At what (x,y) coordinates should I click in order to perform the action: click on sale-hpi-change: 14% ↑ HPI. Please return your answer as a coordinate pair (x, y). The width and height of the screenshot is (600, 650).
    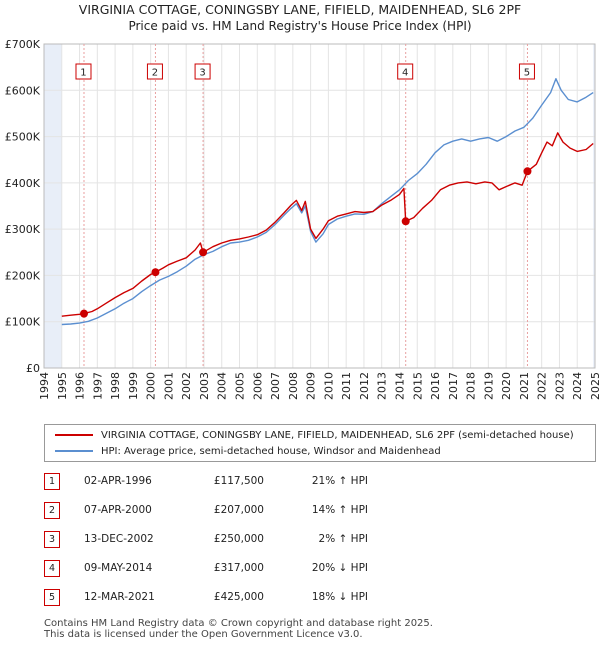
    Looking at the image, I should click on (339, 510).